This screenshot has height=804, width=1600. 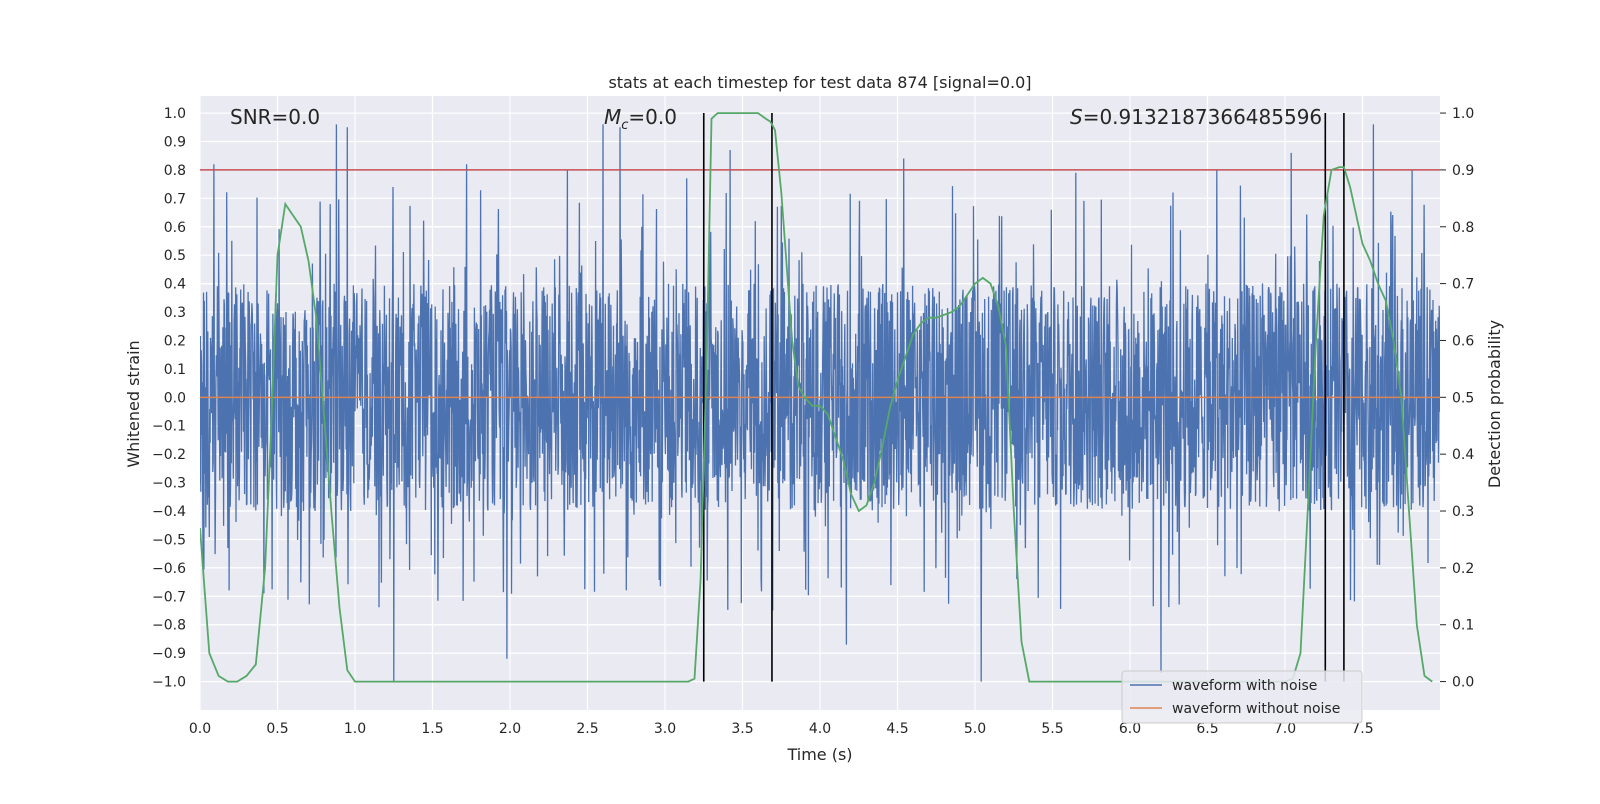 I want to click on y-tick-label: 0.8, so click(x=175, y=171).